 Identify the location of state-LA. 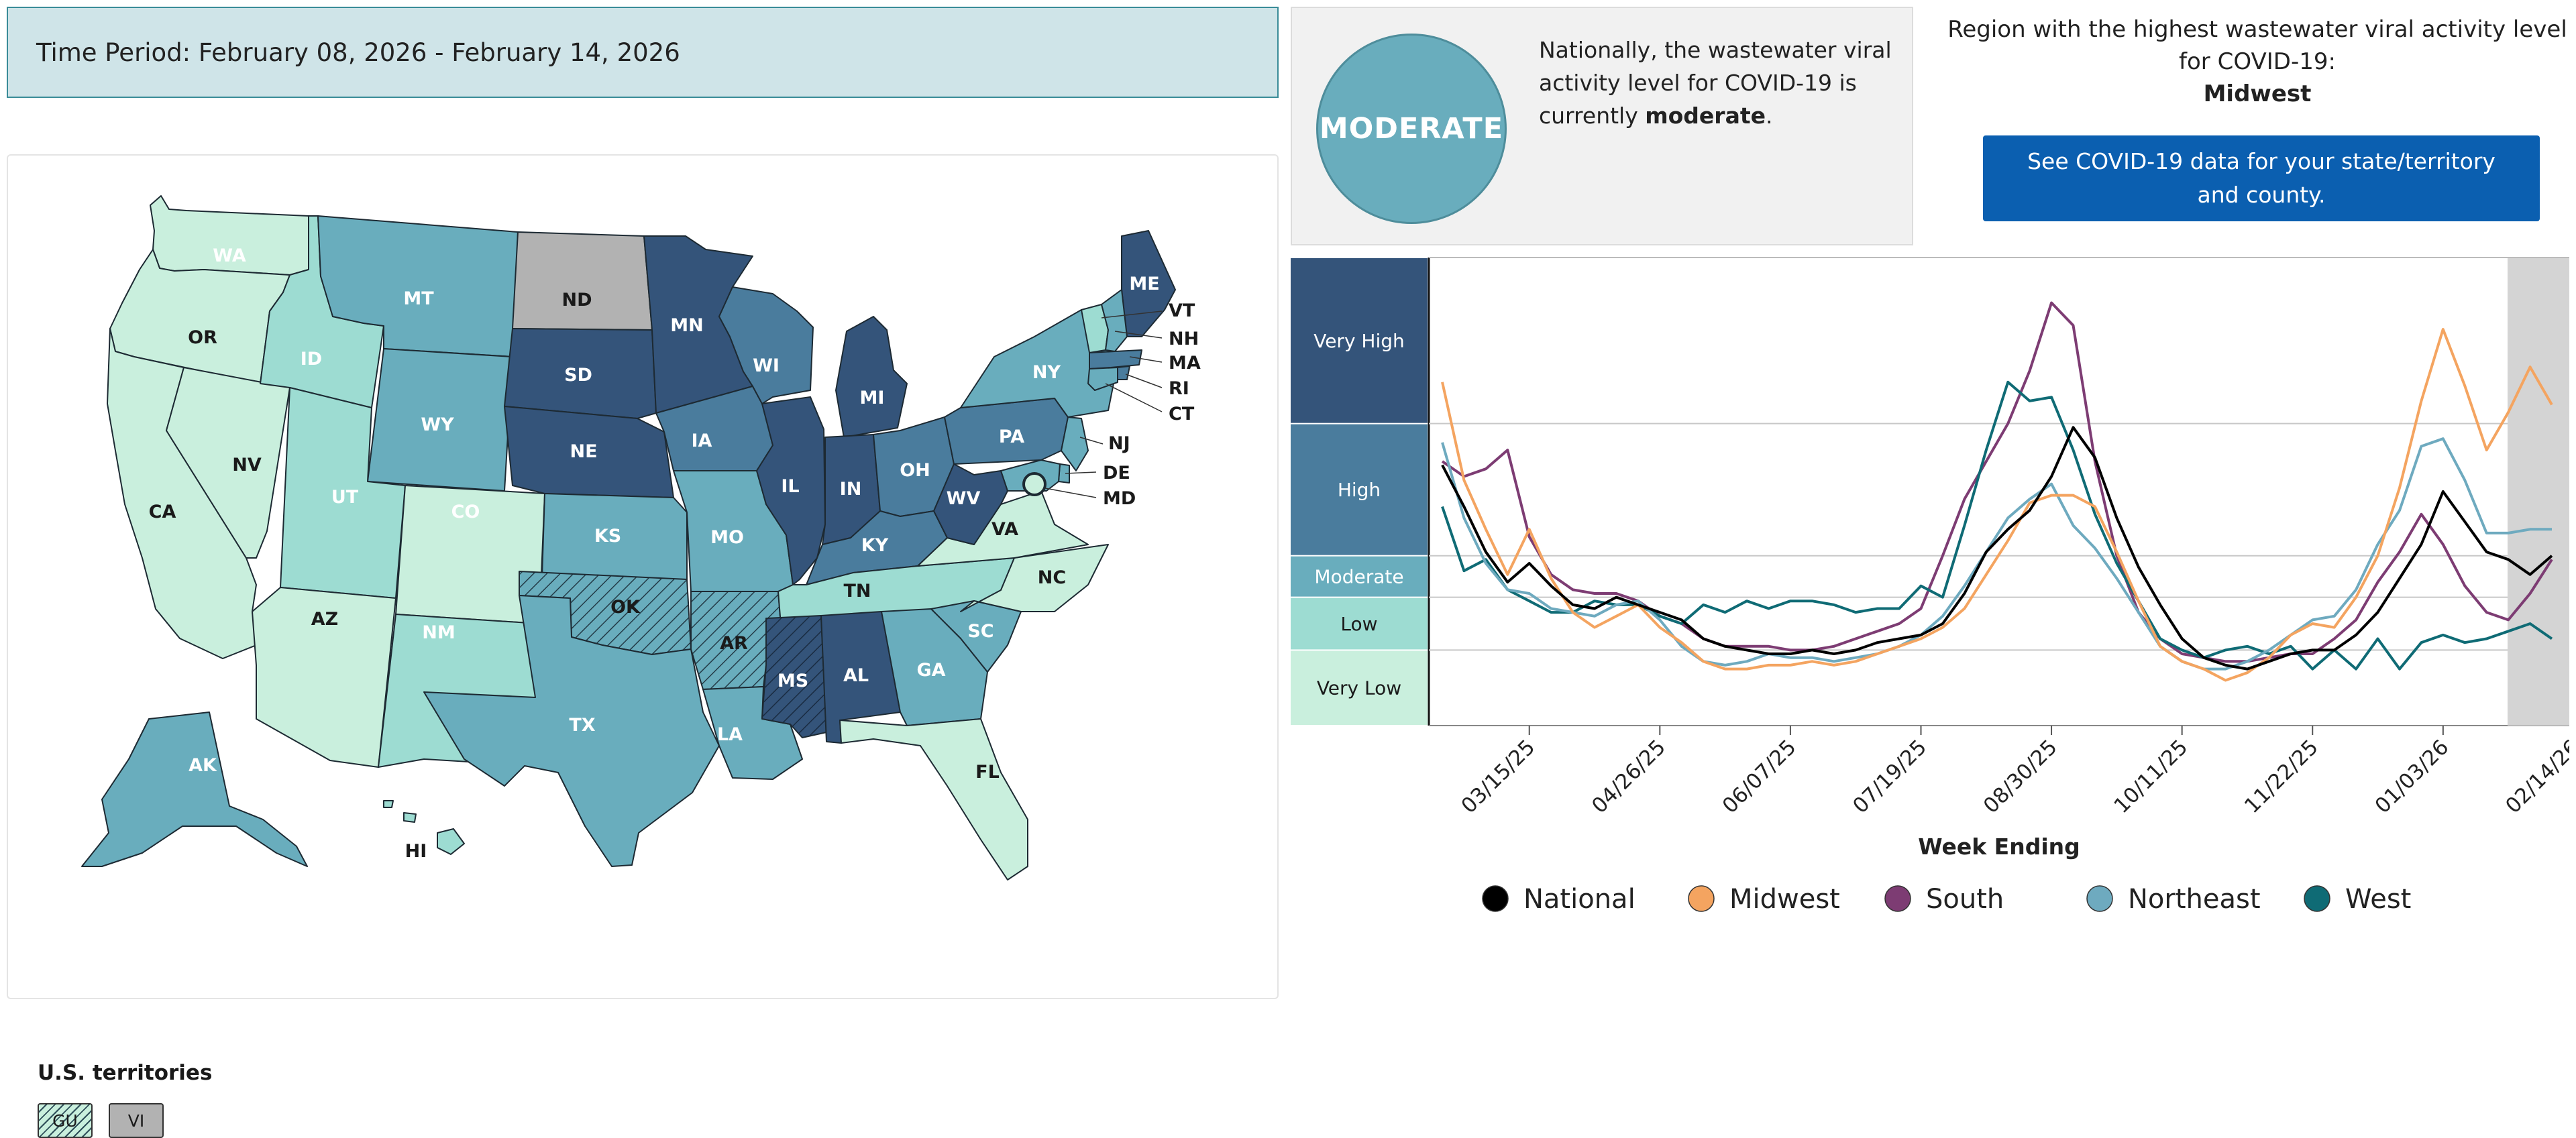
(752, 733).